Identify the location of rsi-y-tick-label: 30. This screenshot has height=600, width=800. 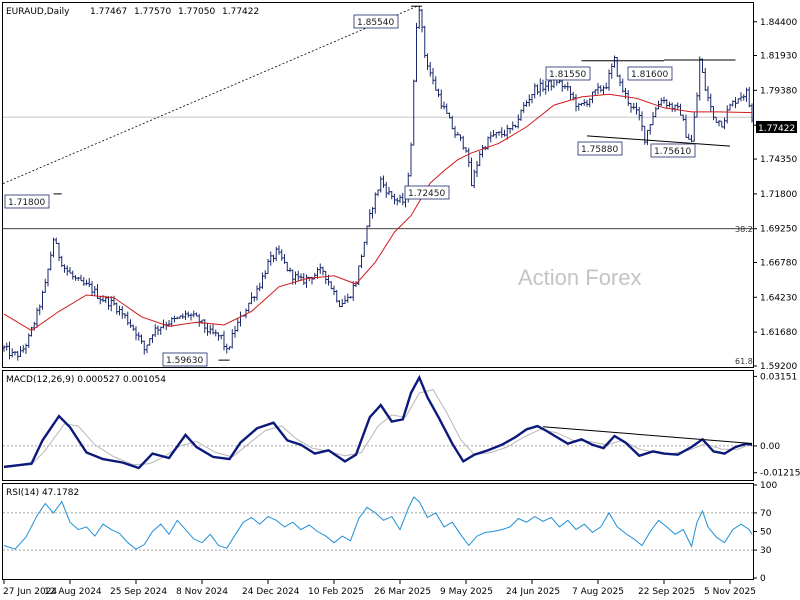
(766, 551).